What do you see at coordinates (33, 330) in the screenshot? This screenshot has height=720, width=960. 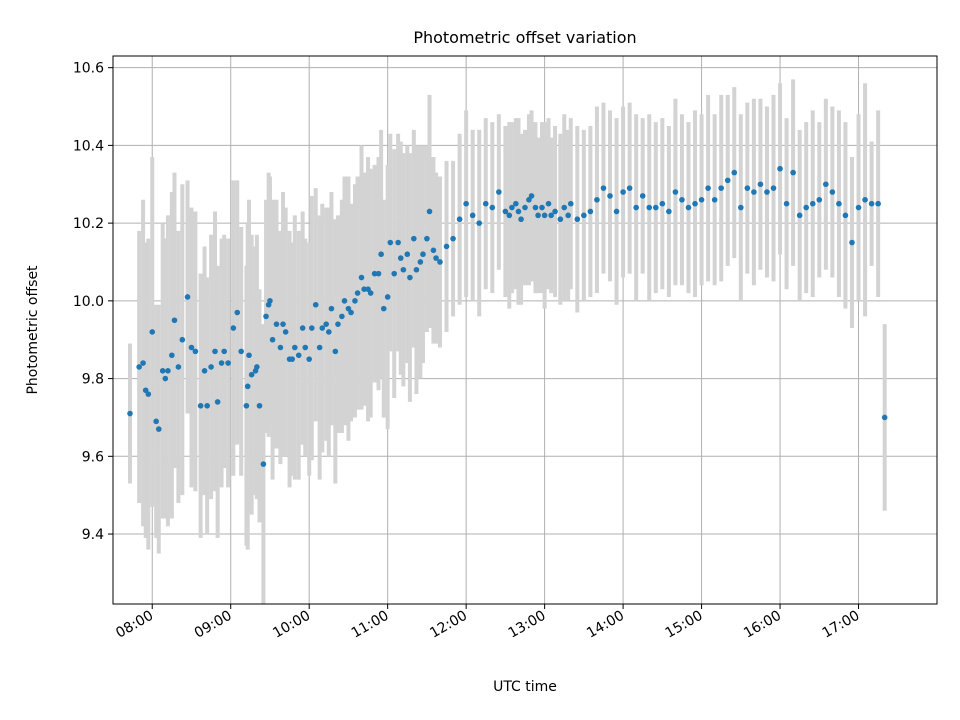 I see `y-axis-label: Photometric offset` at bounding box center [33, 330].